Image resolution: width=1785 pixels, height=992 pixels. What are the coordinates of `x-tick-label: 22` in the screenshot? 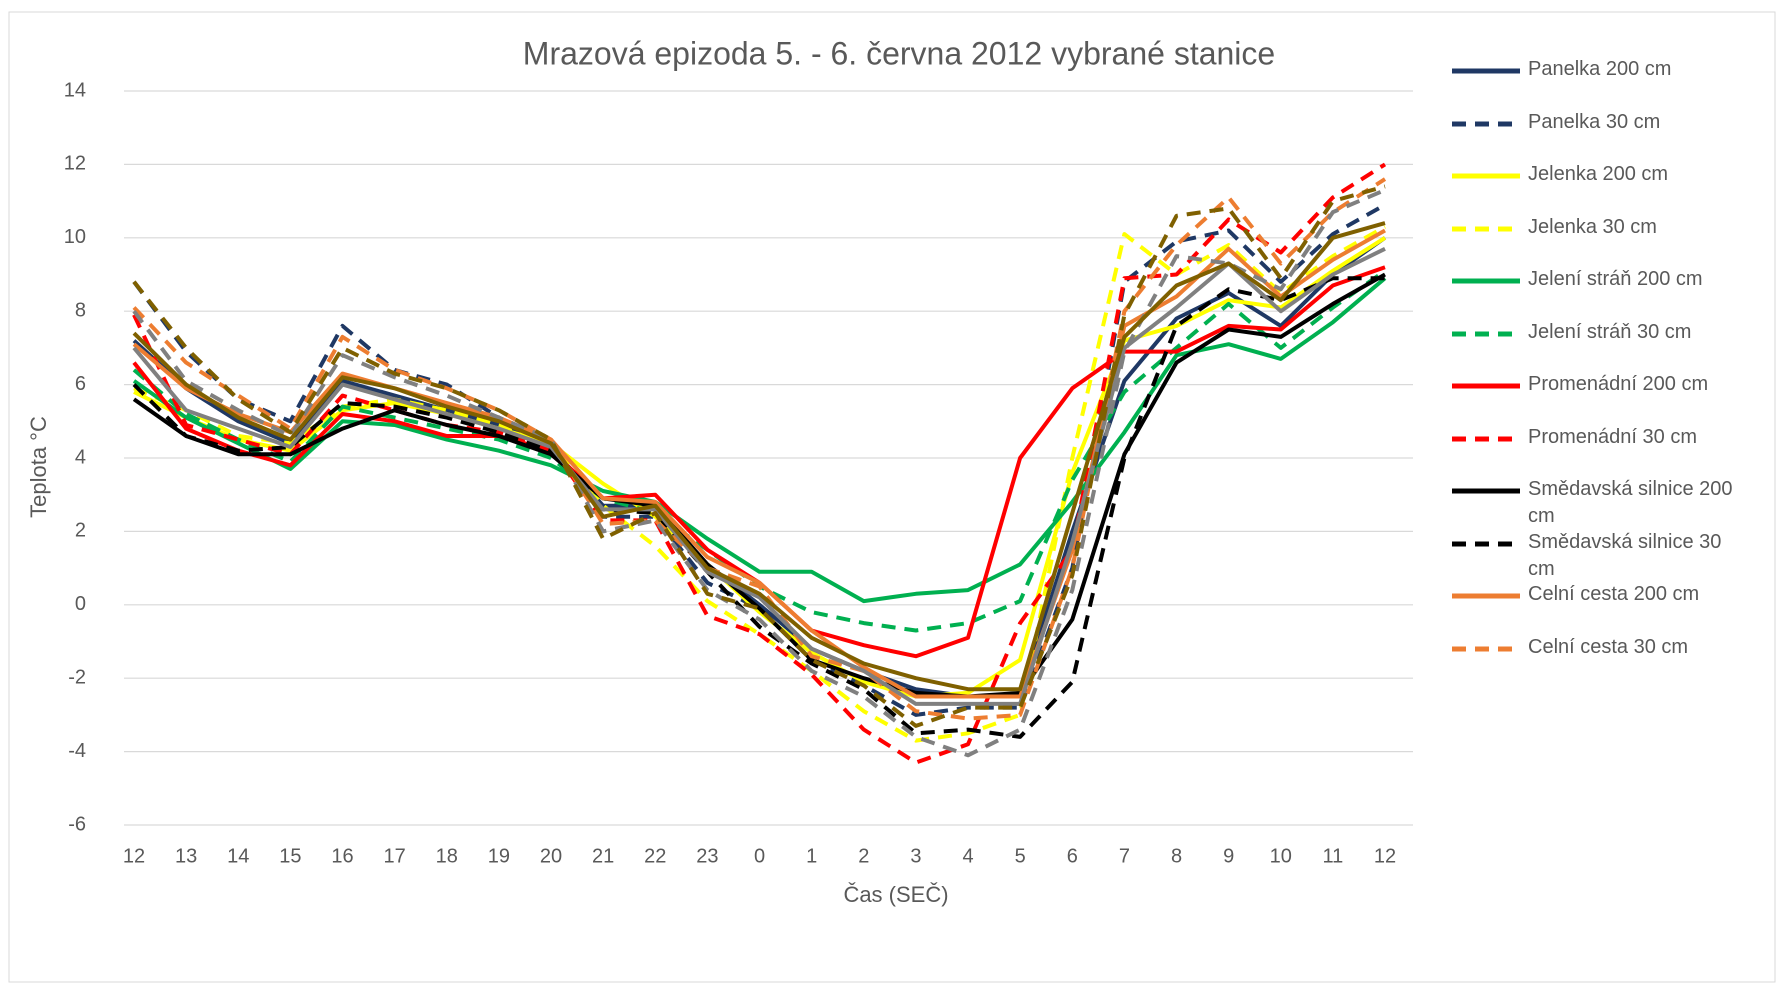 It's located at (655, 856).